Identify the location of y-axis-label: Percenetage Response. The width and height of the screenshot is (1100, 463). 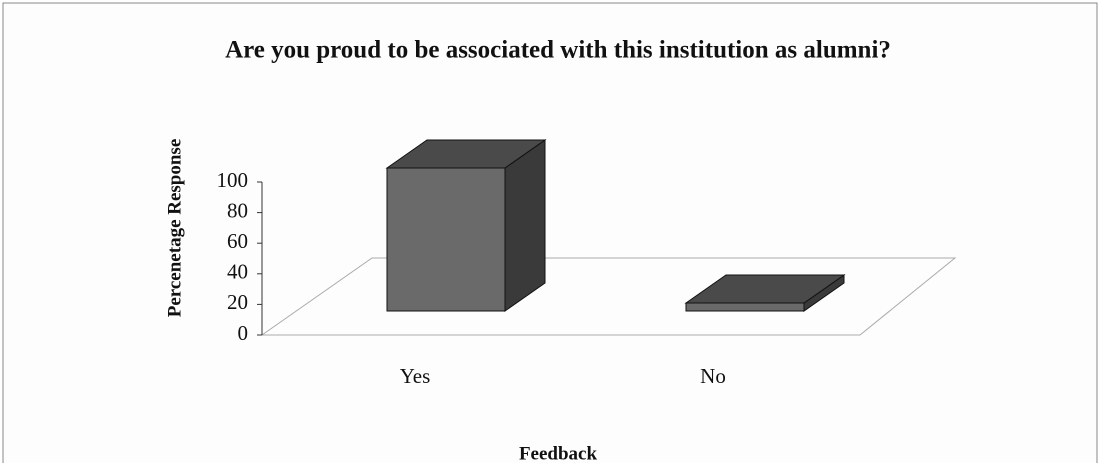
(174, 228).